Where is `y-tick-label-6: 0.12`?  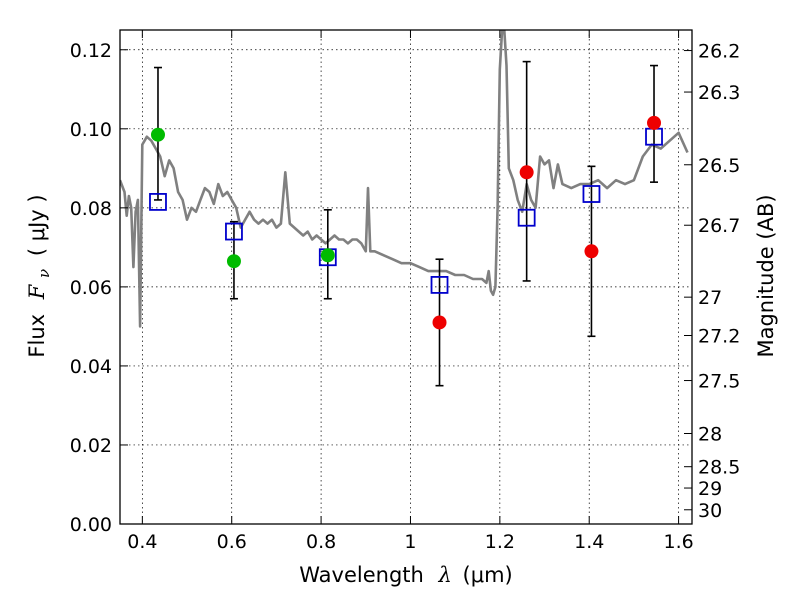 y-tick-label-6: 0.12 is located at coordinates (91, 51).